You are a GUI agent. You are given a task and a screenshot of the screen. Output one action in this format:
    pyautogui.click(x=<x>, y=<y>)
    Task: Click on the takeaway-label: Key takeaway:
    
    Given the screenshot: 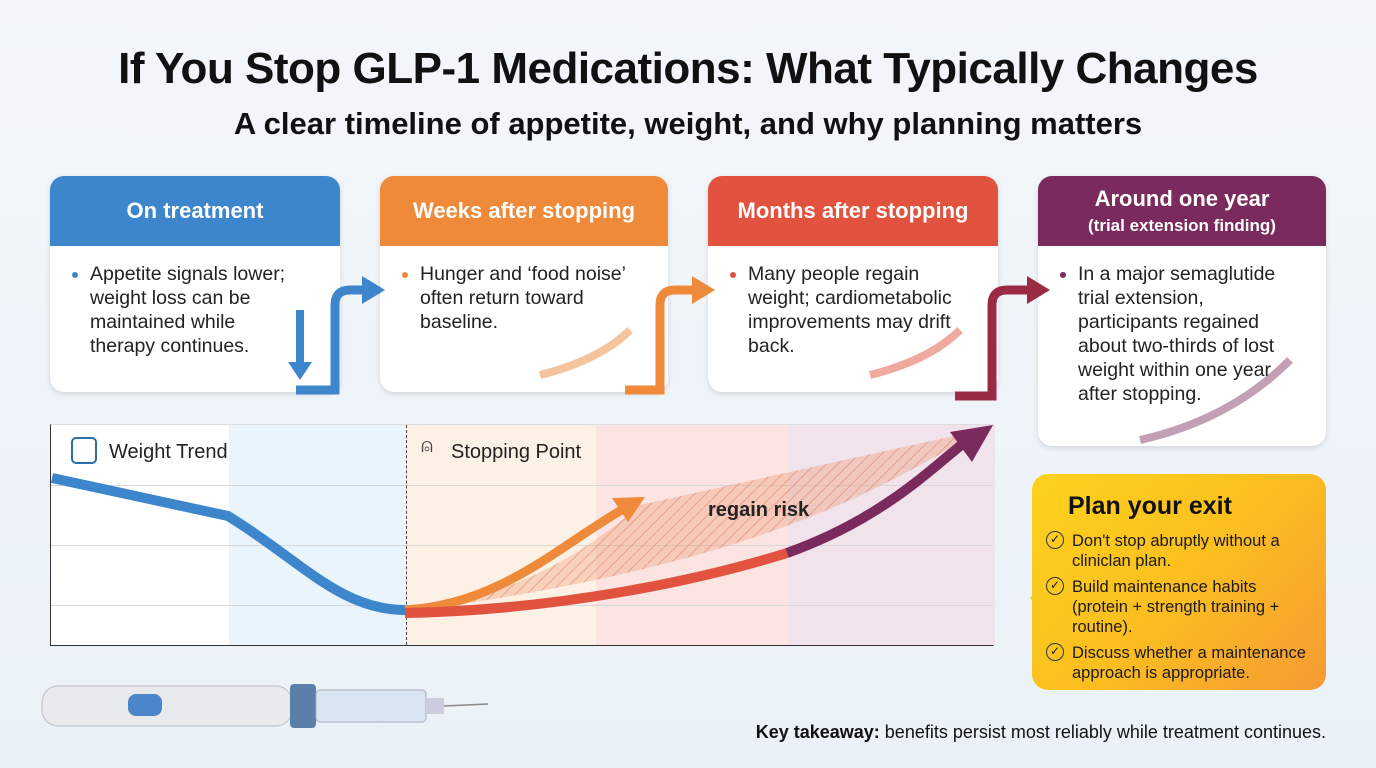 What is the action you would take?
    pyautogui.click(x=817, y=732)
    